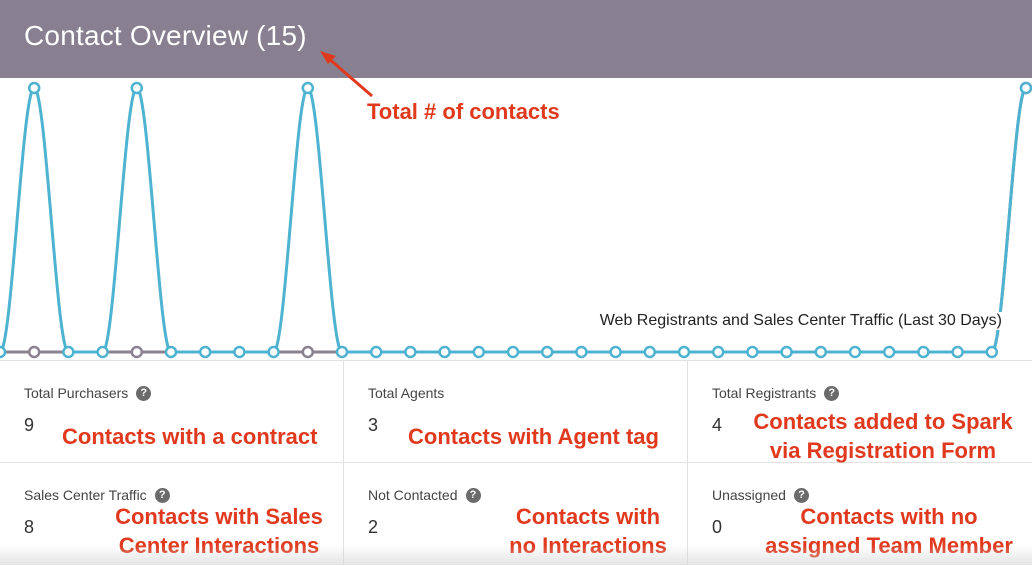  What do you see at coordinates (85, 495) in the screenshot?
I see `stat-label: Sales Center Traffic` at bounding box center [85, 495].